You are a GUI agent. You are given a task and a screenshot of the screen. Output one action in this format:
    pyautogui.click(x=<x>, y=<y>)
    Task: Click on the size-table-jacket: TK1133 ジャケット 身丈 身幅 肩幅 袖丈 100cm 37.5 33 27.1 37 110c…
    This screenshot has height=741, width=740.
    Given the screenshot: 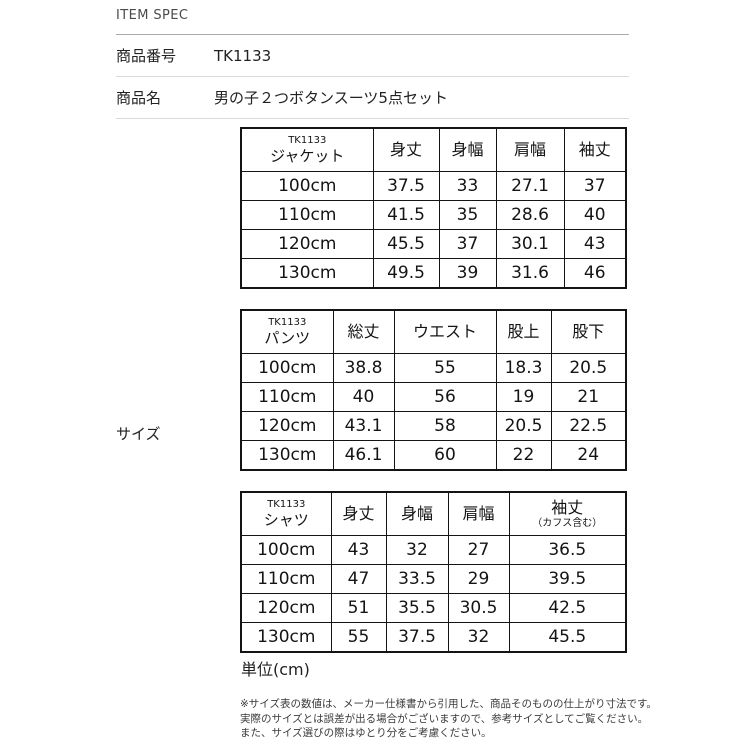 What is the action you would take?
    pyautogui.click(x=433, y=208)
    